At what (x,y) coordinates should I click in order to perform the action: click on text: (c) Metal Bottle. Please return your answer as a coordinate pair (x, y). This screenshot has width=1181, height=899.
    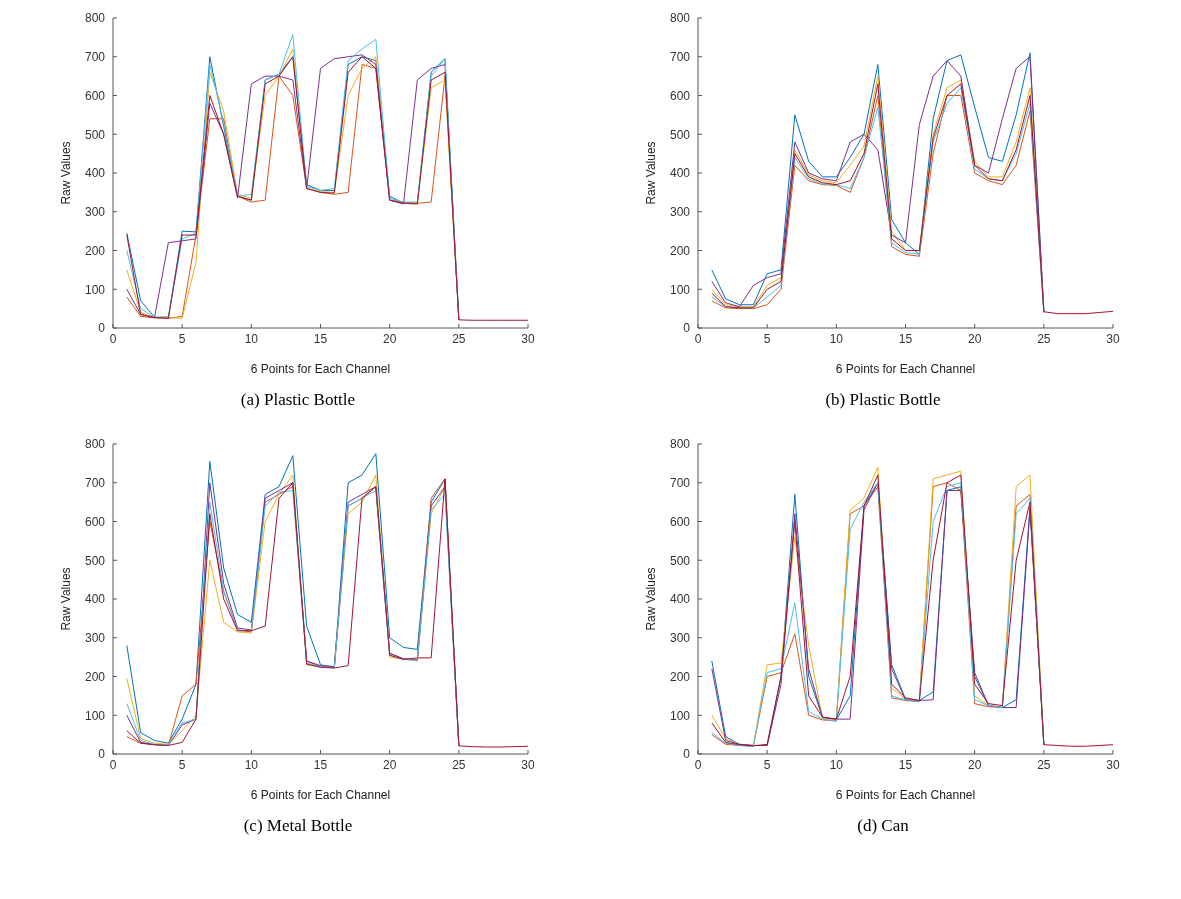
    Looking at the image, I should click on (298, 826).